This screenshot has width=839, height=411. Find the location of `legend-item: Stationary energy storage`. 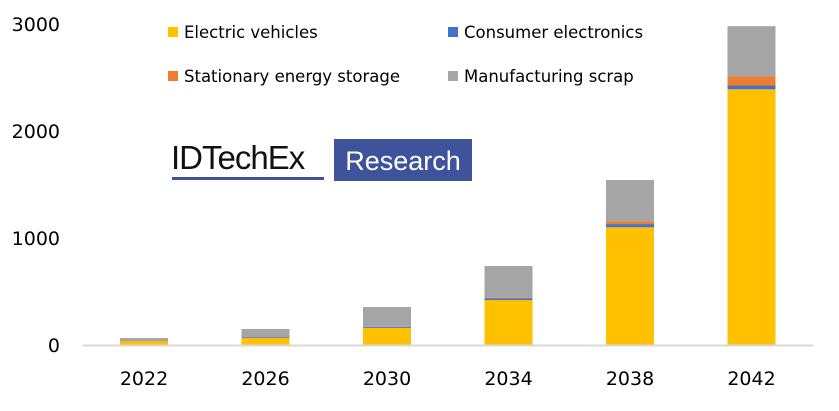

legend-item: Stationary energy storage is located at coordinates (284, 76).